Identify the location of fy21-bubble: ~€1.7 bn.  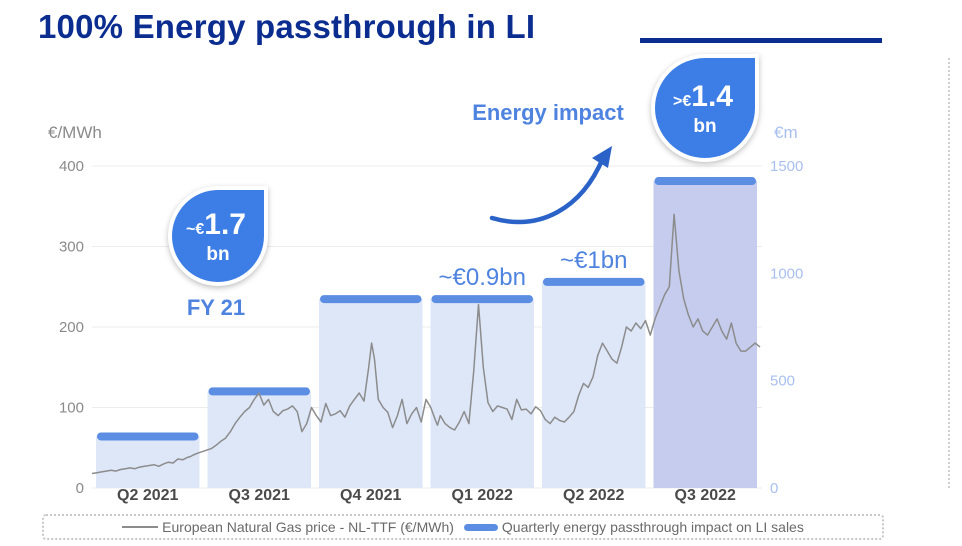
(218, 236).